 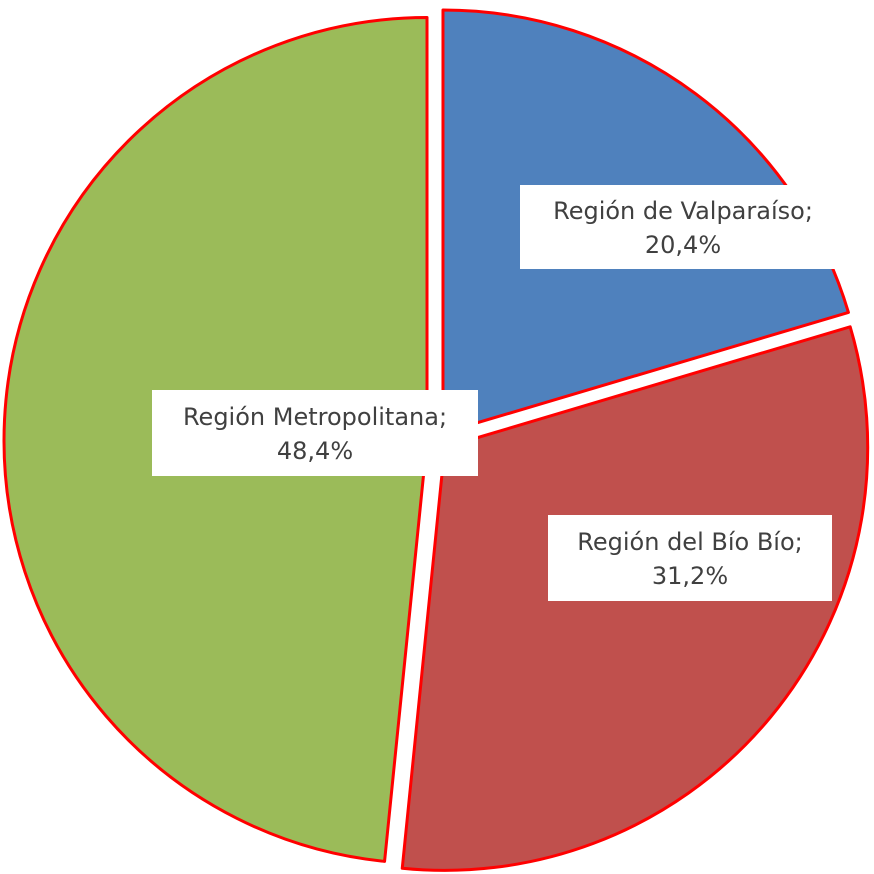 I want to click on category-label: Región del Bío Bío;, so click(x=689, y=542).